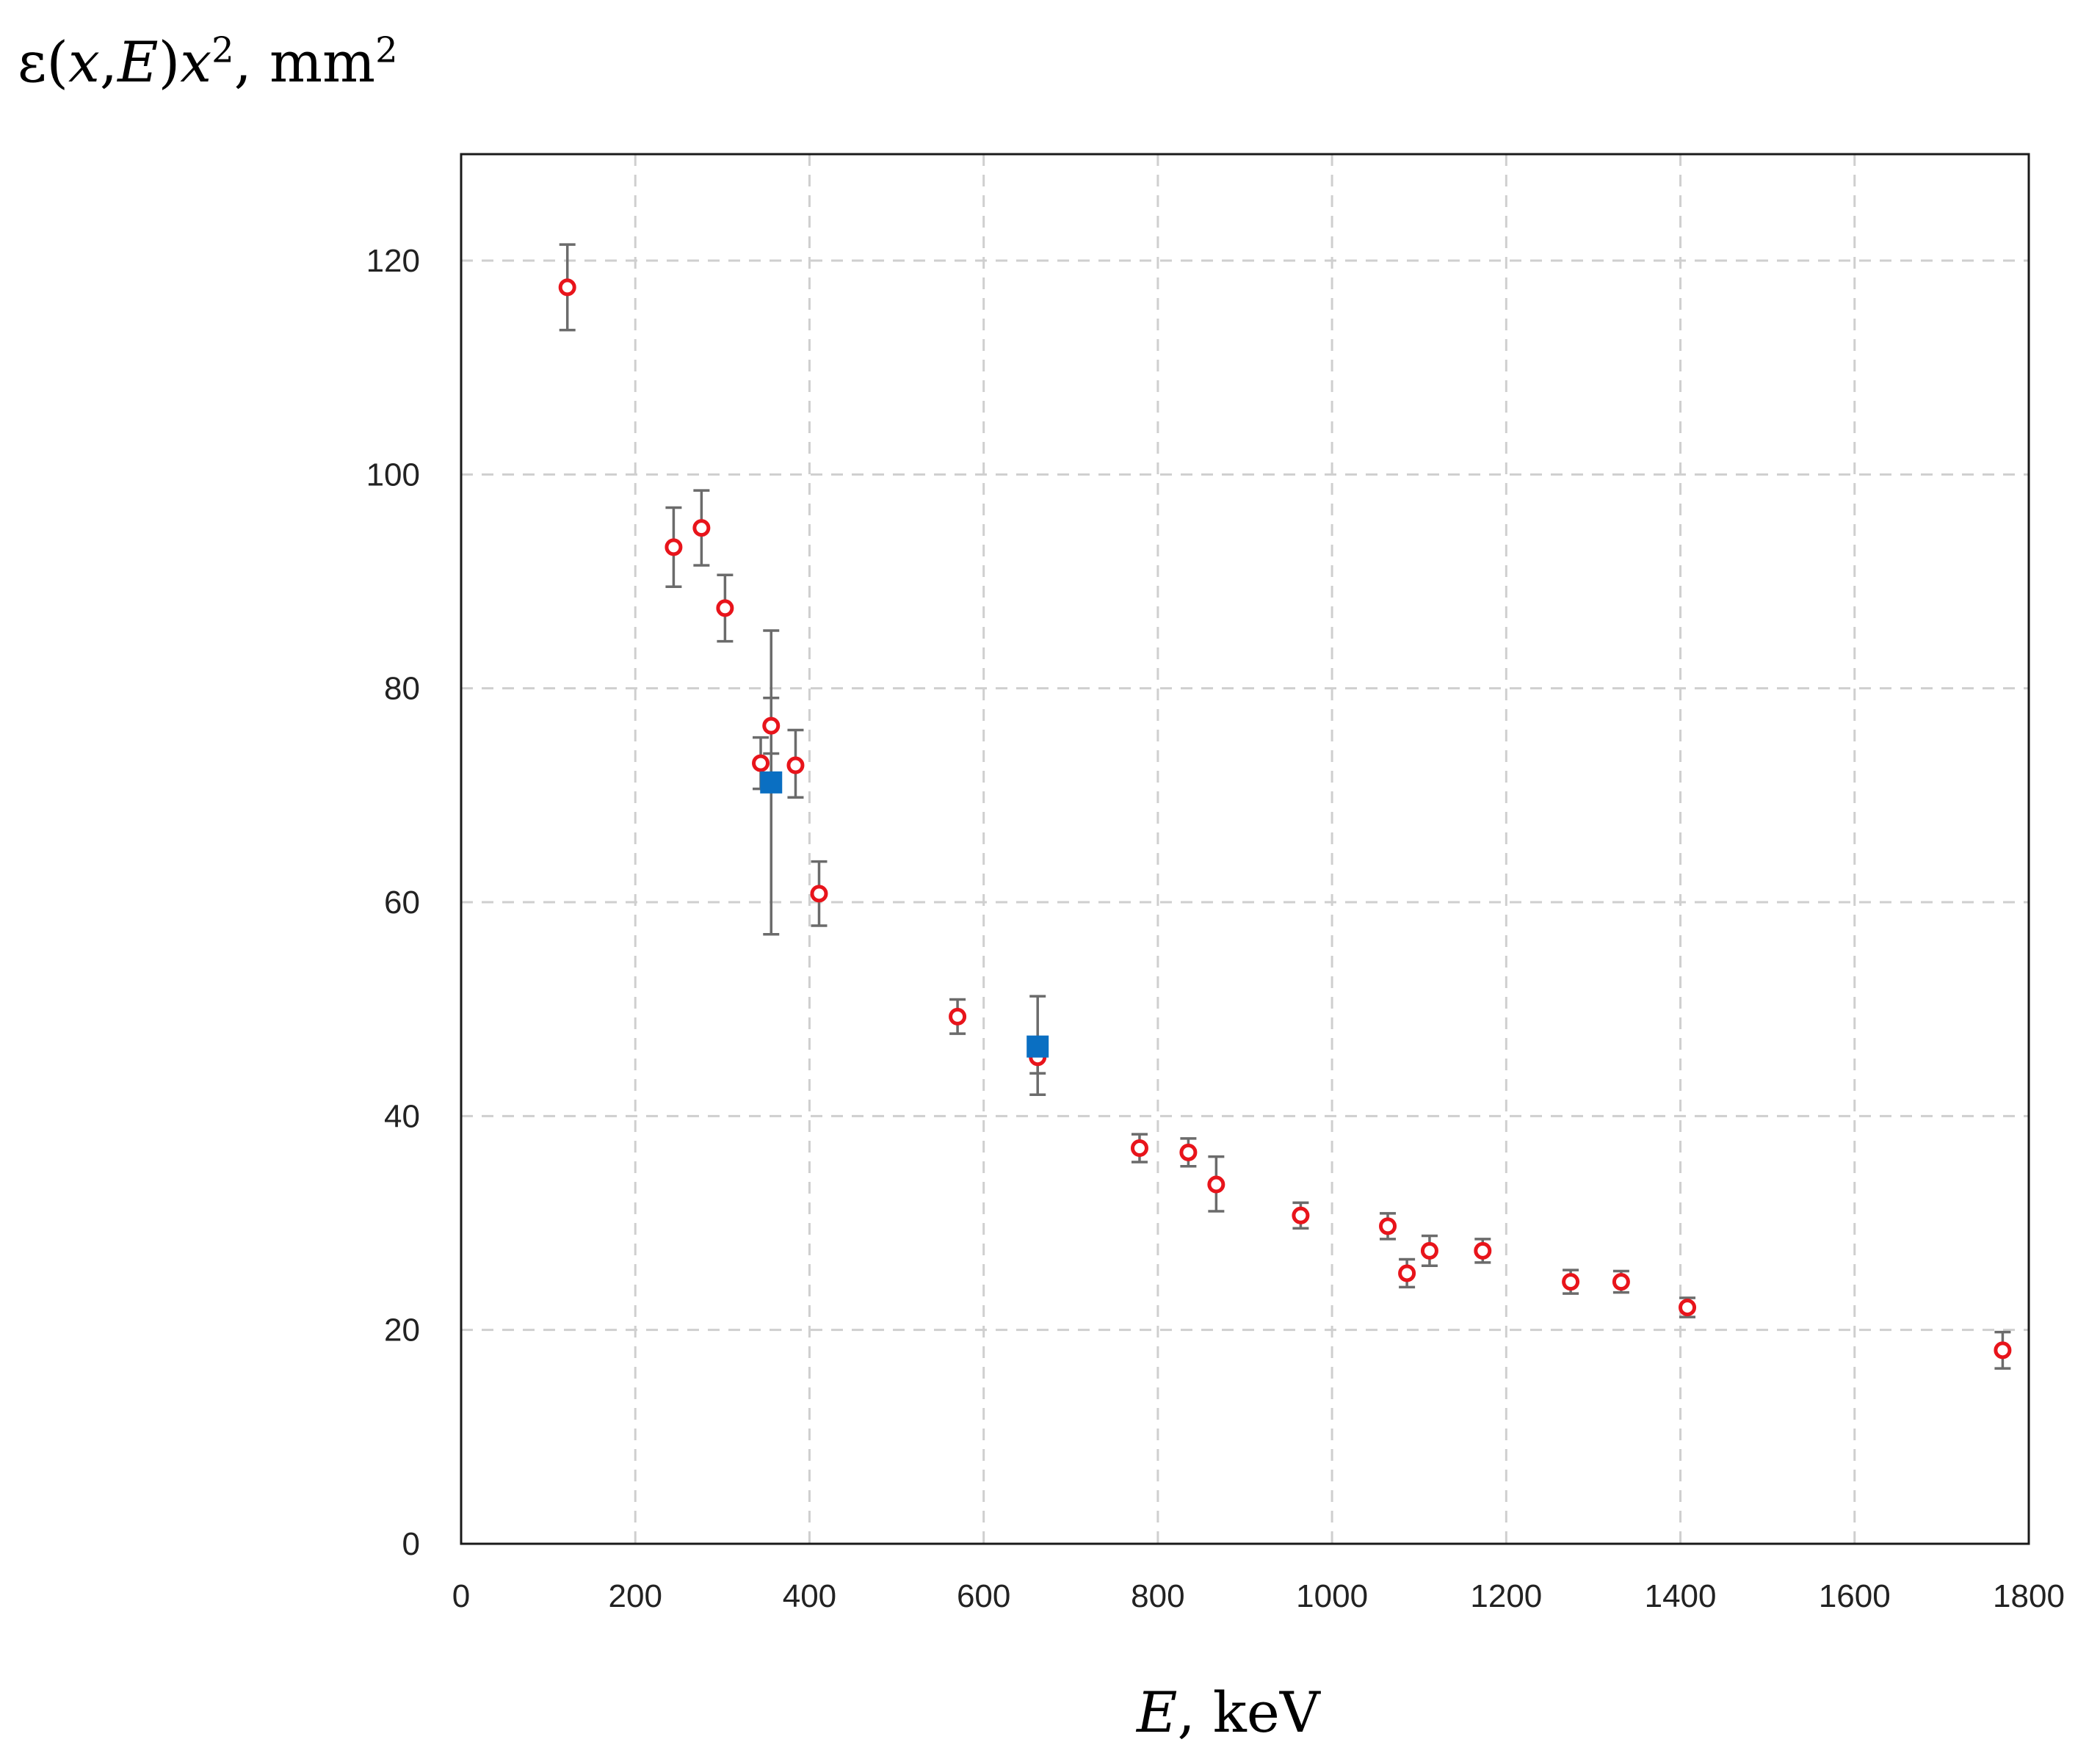 The image size is (2100, 1764). What do you see at coordinates (983, 1596) in the screenshot?
I see `x-tick-label: 600` at bounding box center [983, 1596].